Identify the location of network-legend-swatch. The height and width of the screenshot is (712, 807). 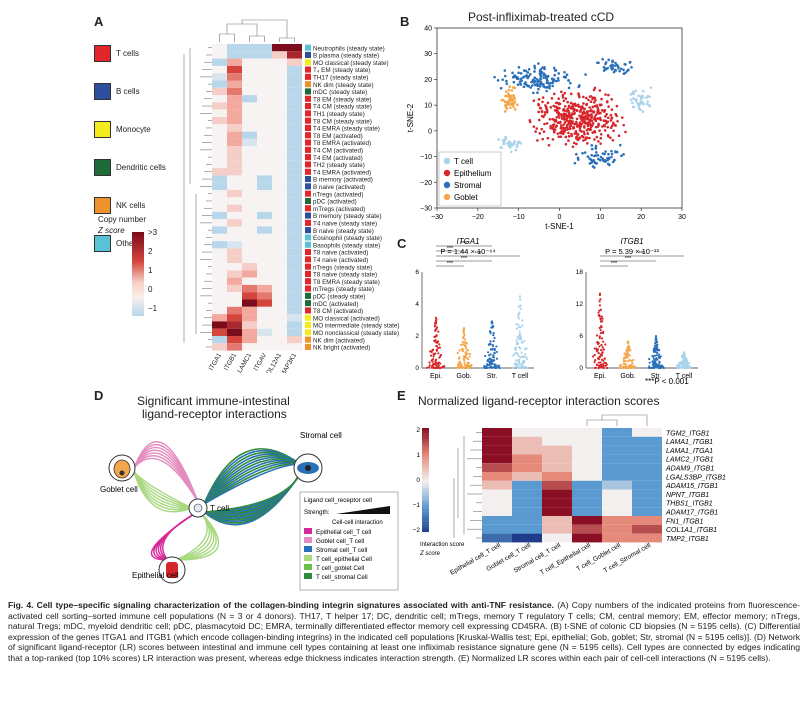
(308, 540).